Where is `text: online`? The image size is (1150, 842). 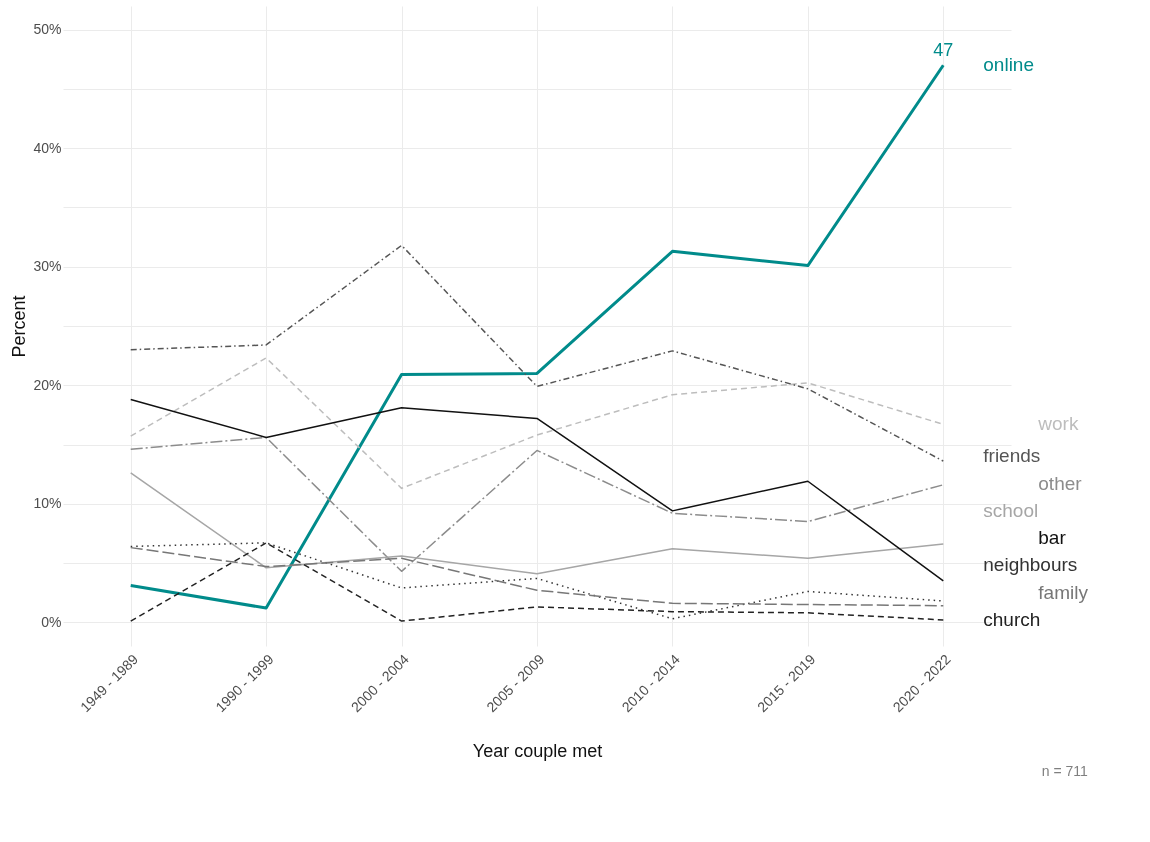 text: online is located at coordinates (1008, 65).